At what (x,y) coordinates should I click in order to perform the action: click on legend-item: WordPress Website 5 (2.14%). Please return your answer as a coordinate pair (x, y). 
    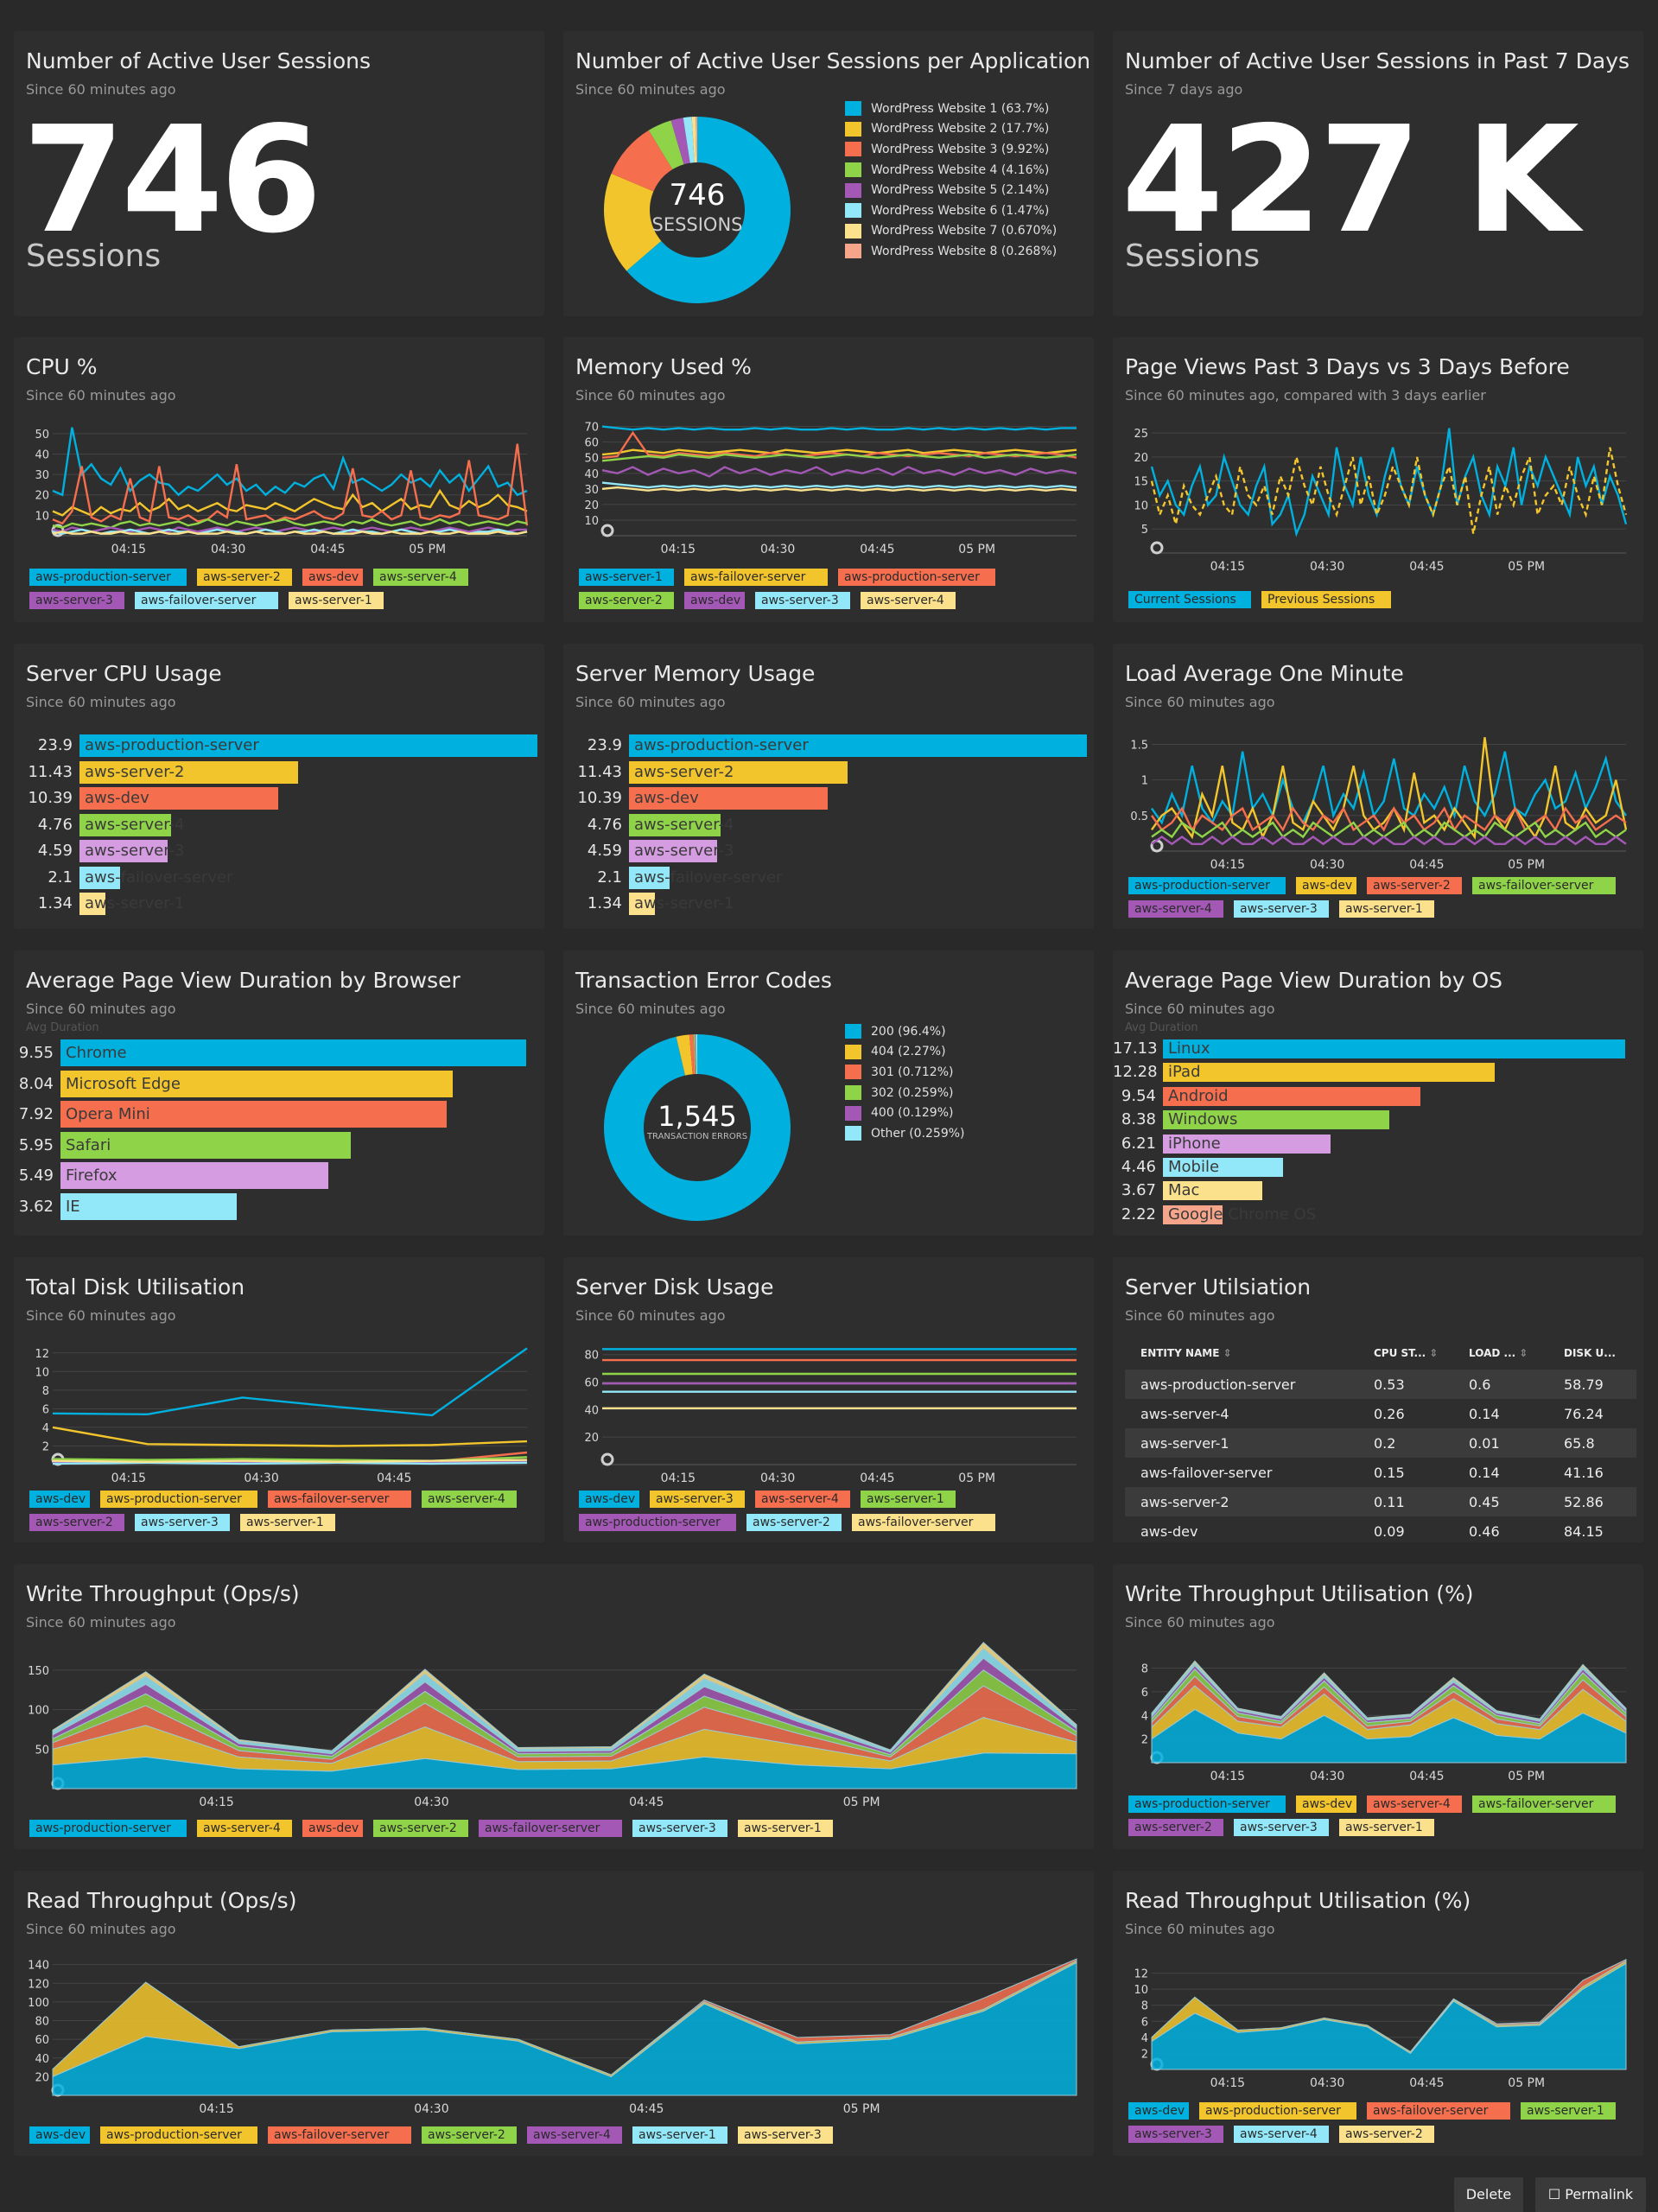
    Looking at the image, I should click on (951, 190).